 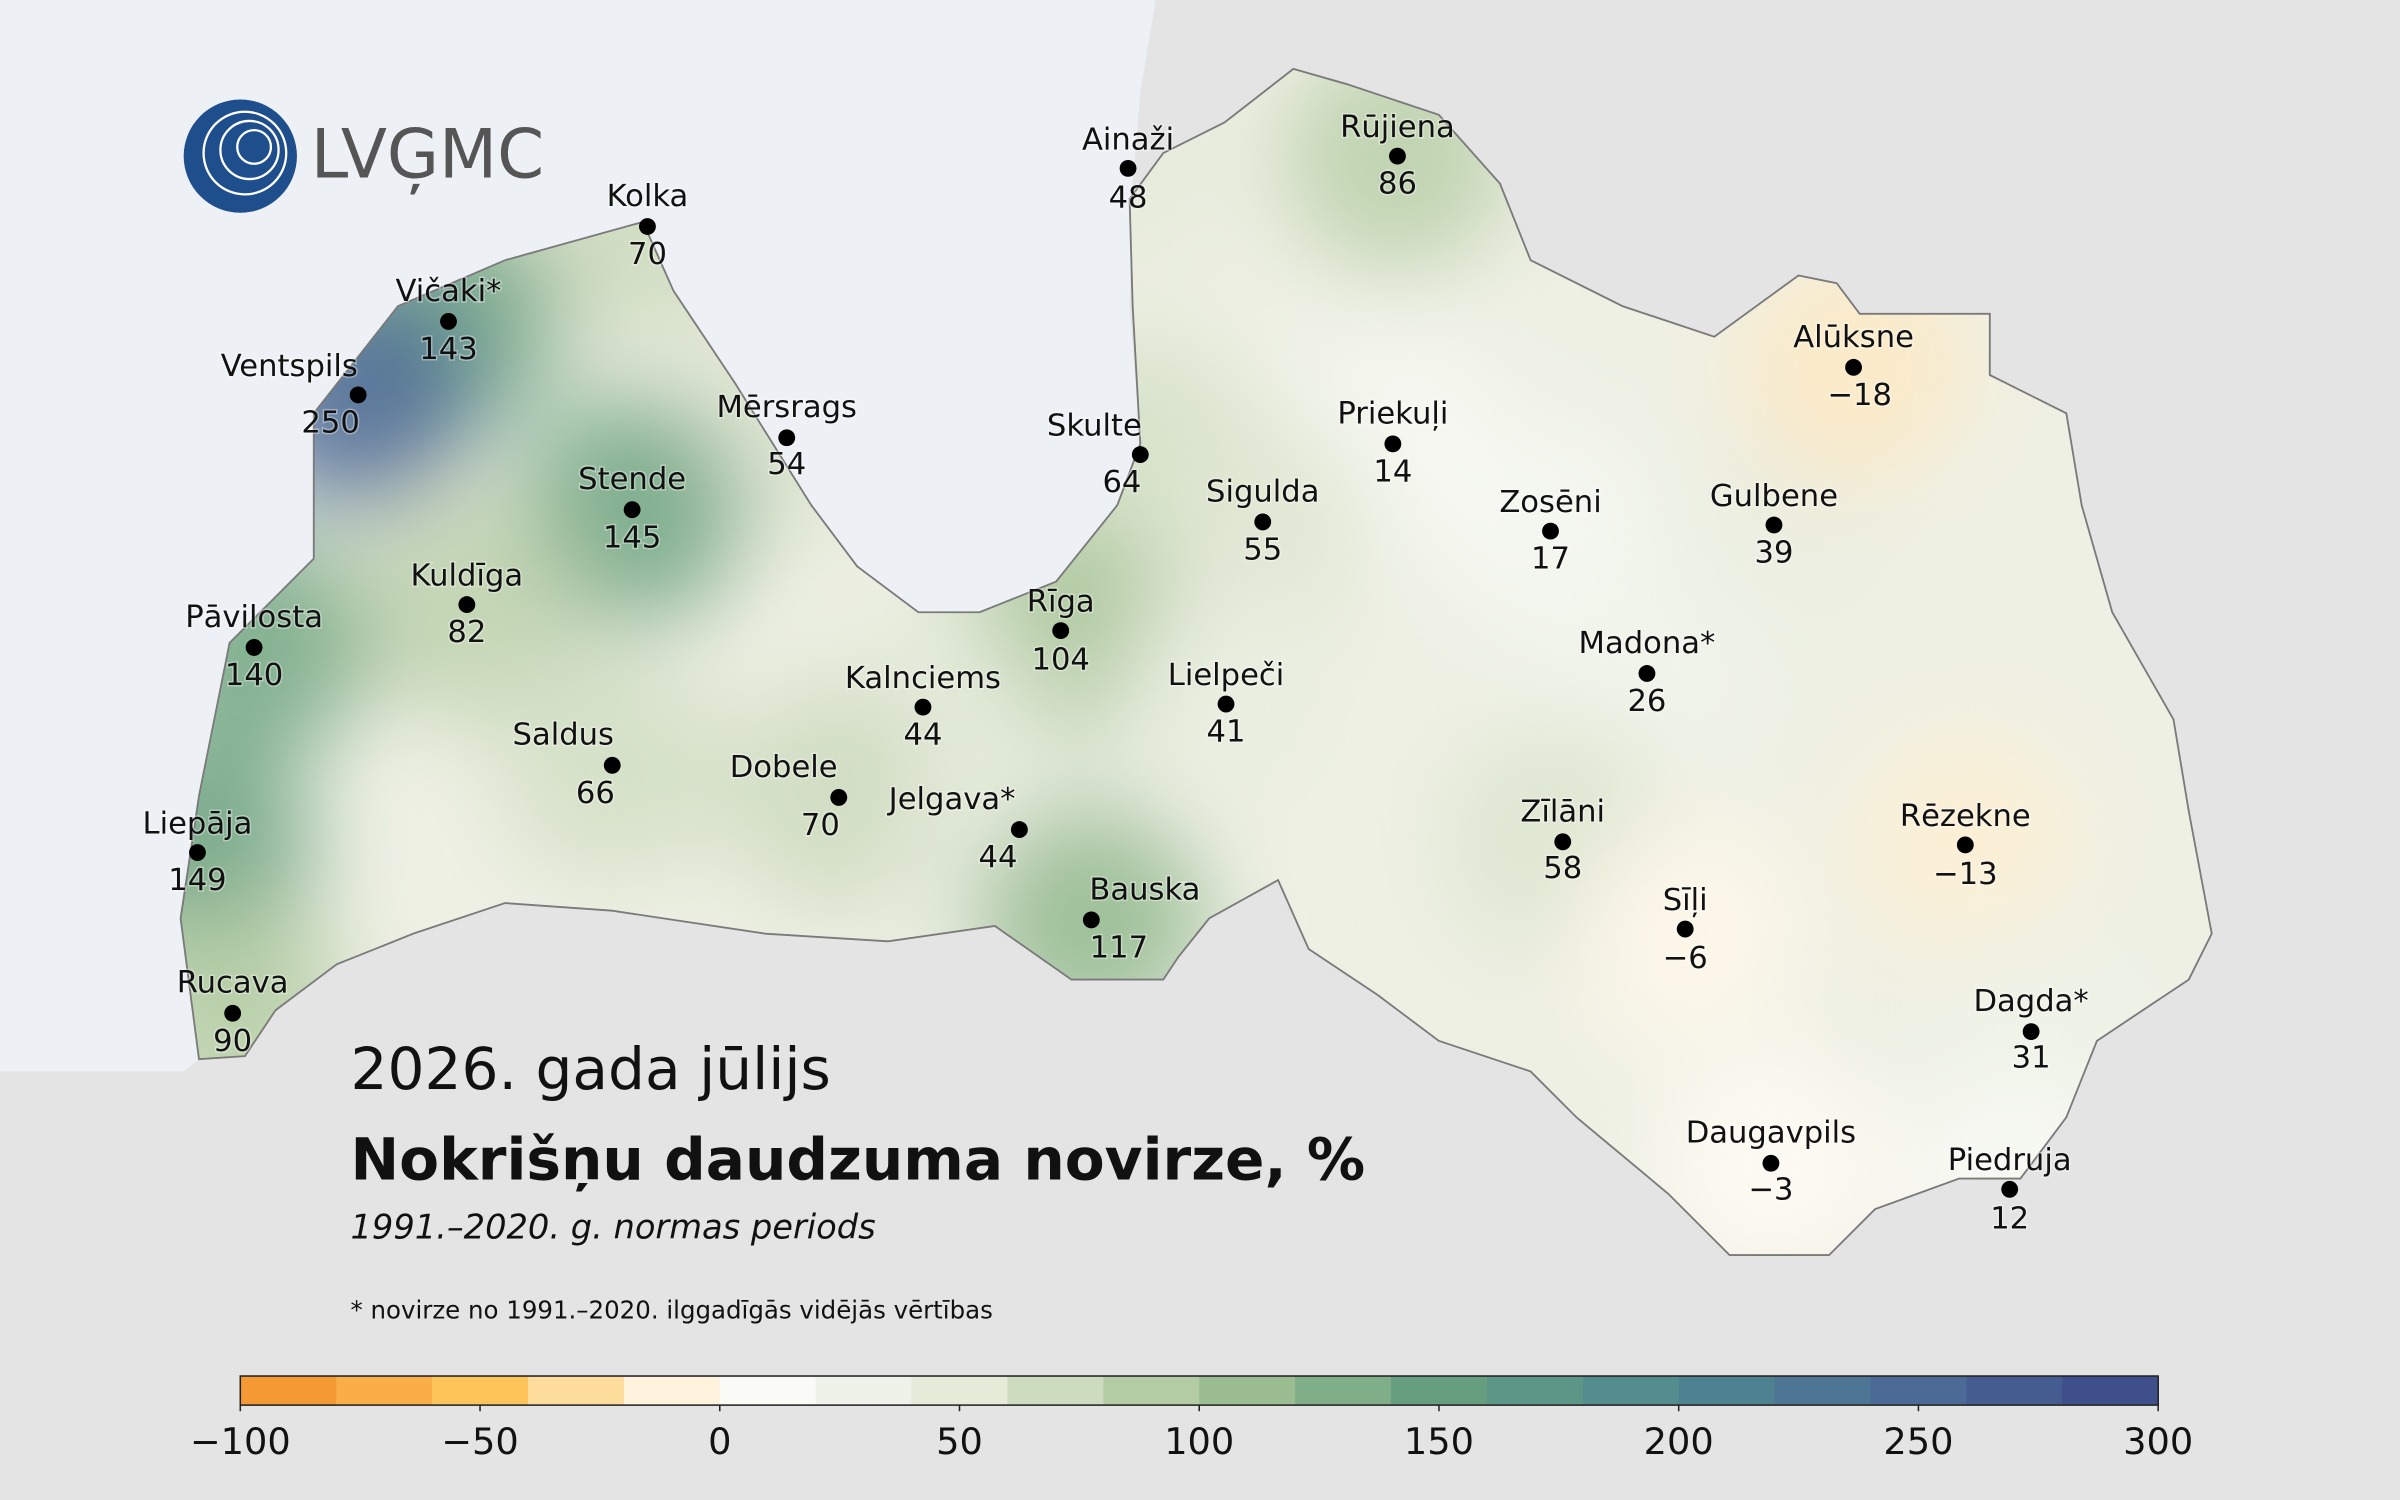 I want to click on station-name: Zīlāni, so click(x=1562, y=811).